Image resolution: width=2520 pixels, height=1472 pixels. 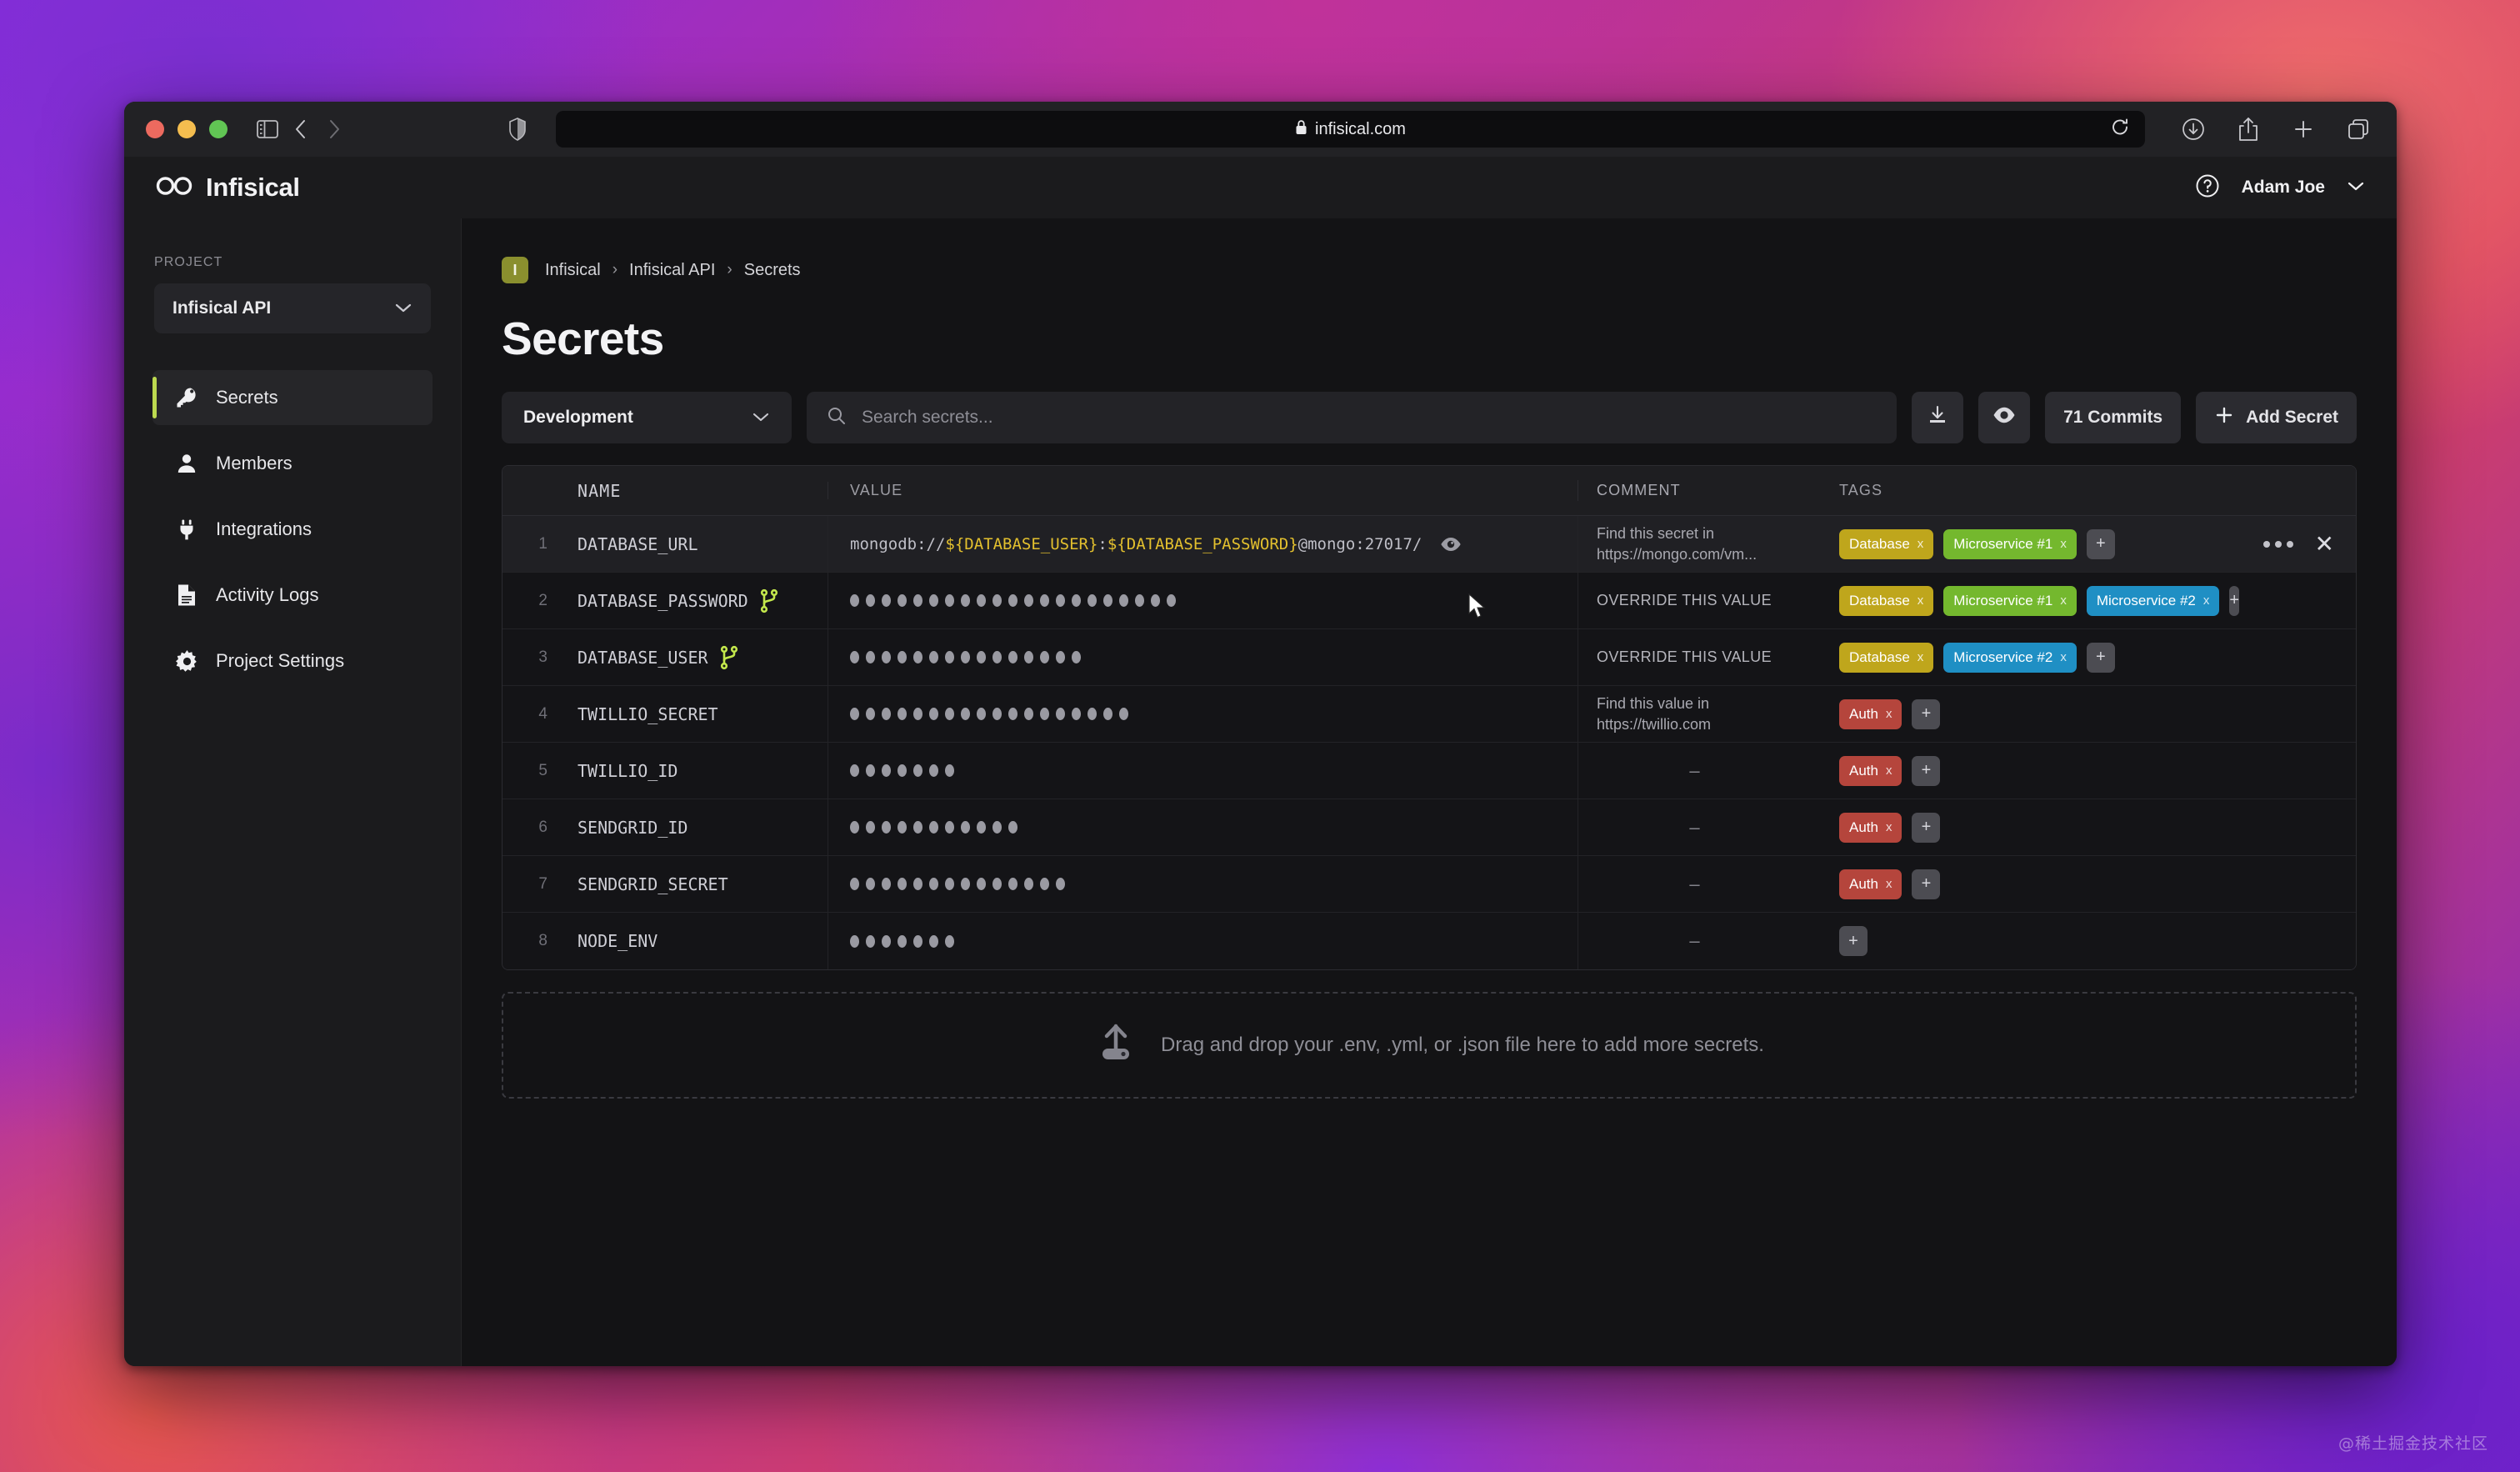 What do you see at coordinates (694, 827) in the screenshot?
I see `secret-name-cell: SENDGRID_ID` at bounding box center [694, 827].